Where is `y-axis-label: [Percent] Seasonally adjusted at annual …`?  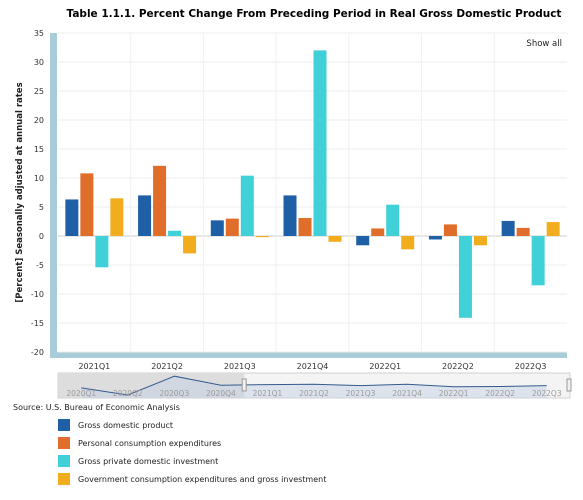
y-axis-label: [Percent] Seasonally adjusted at annual … is located at coordinates (20, 192).